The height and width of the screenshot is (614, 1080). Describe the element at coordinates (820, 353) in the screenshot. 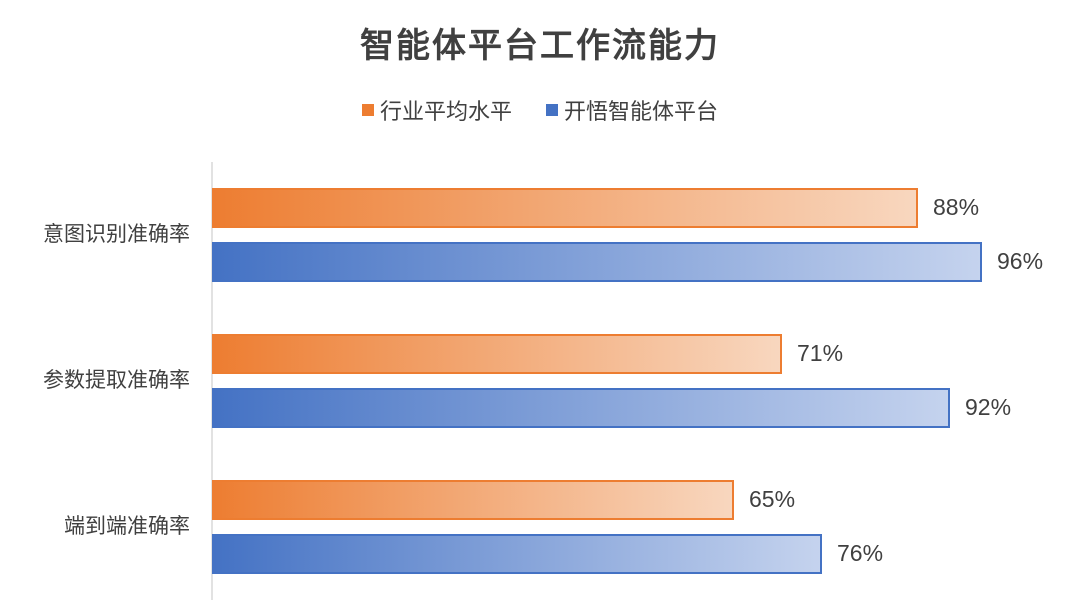

I see `data-label: 71%` at that location.